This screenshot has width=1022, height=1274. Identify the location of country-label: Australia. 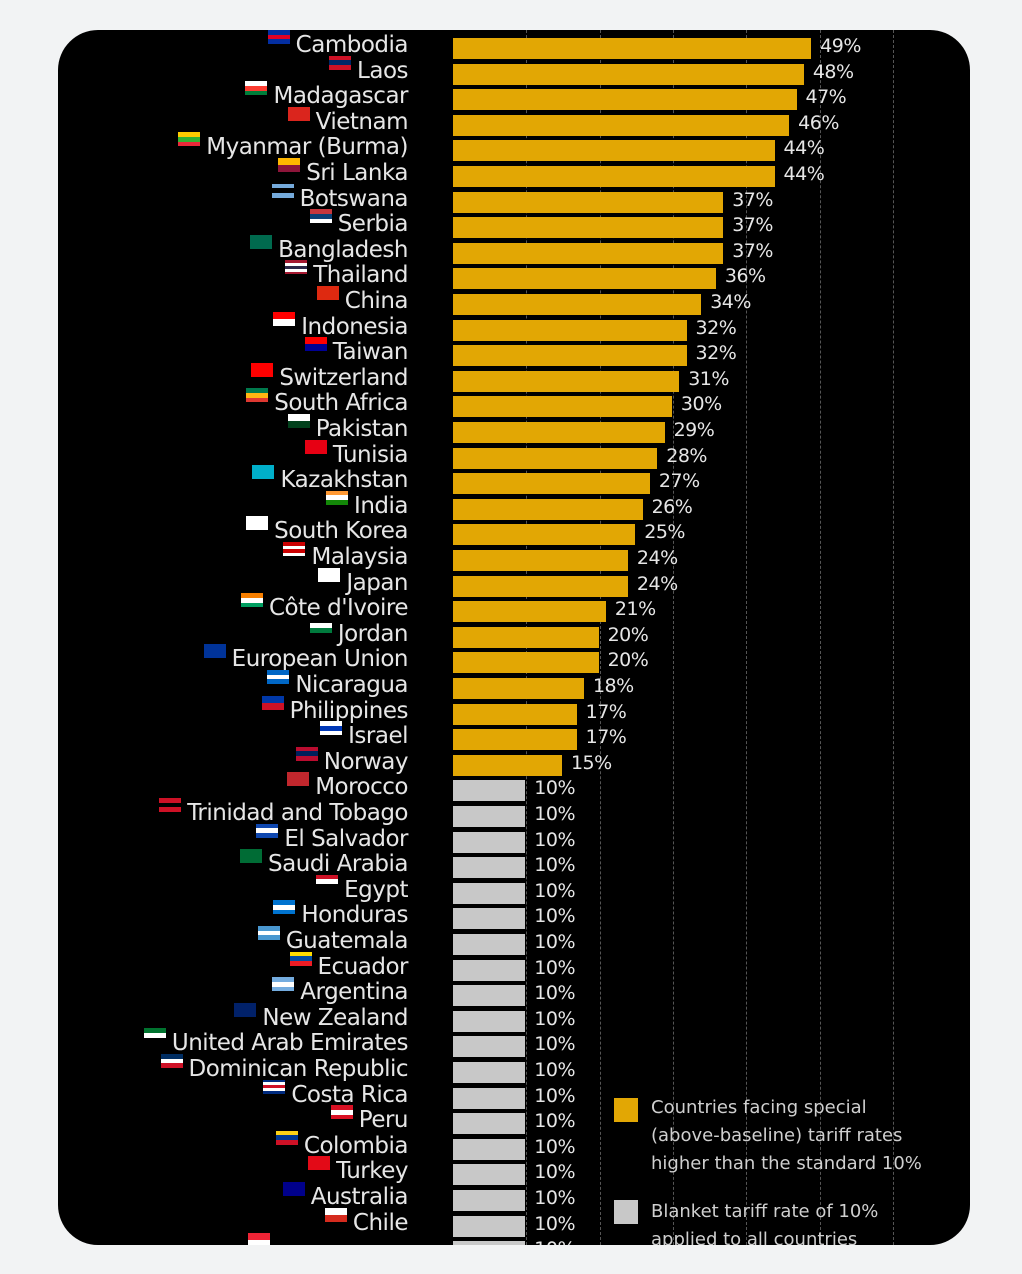
(359, 1197).